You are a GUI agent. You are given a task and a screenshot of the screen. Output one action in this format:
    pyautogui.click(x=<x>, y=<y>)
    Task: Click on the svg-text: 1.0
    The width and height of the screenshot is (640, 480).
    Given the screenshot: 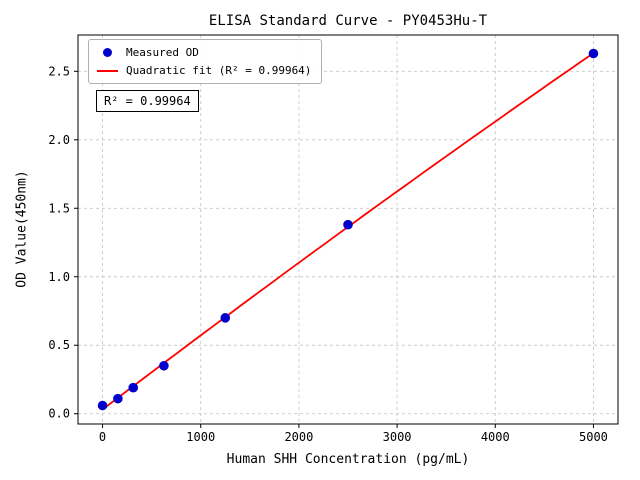 What is the action you would take?
    pyautogui.click(x=59, y=277)
    